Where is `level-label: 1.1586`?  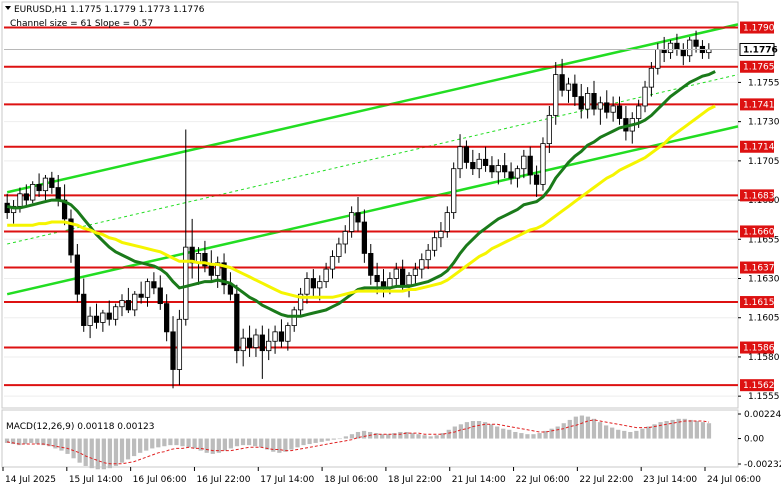
level-label: 1.1586 is located at coordinates (759, 349).